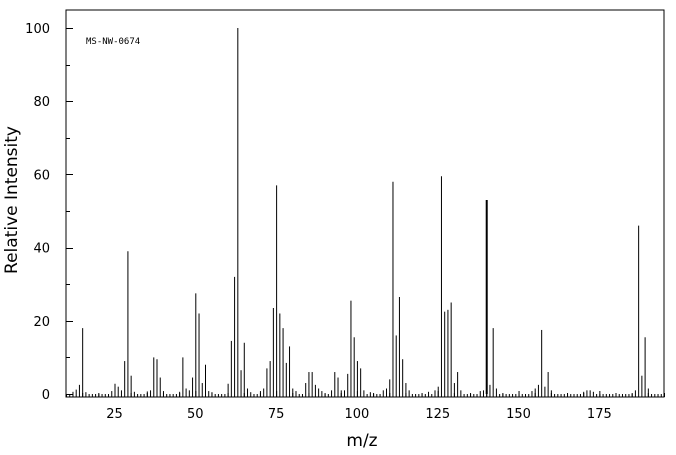 The width and height of the screenshot is (676, 455). I want to click on x-tick-label: 100, so click(357, 414).